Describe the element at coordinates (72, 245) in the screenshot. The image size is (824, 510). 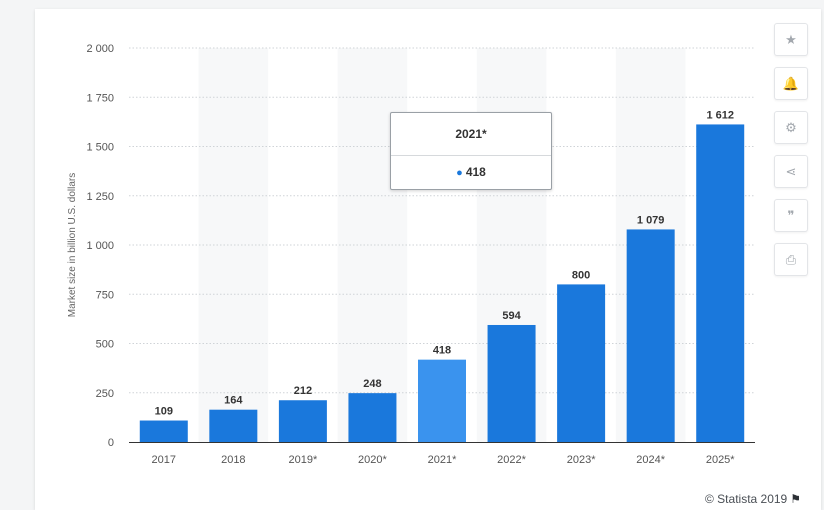
I see `y-axis-title: Market size in billion U.S. dollars` at that location.